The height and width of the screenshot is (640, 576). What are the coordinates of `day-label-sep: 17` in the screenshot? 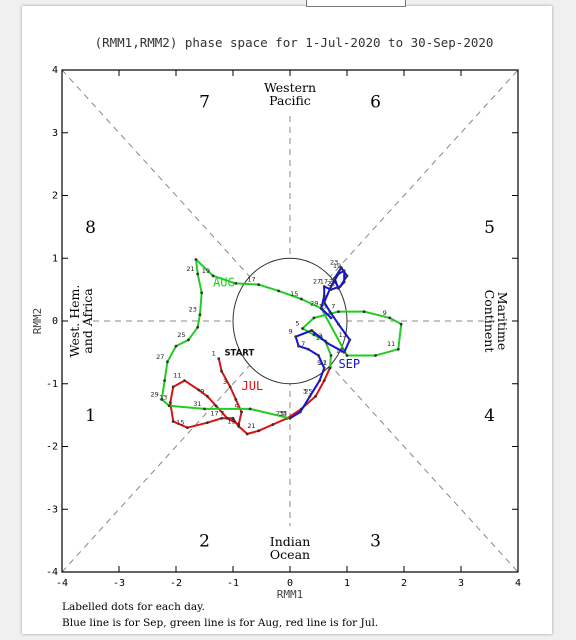 It's located at (324, 281).